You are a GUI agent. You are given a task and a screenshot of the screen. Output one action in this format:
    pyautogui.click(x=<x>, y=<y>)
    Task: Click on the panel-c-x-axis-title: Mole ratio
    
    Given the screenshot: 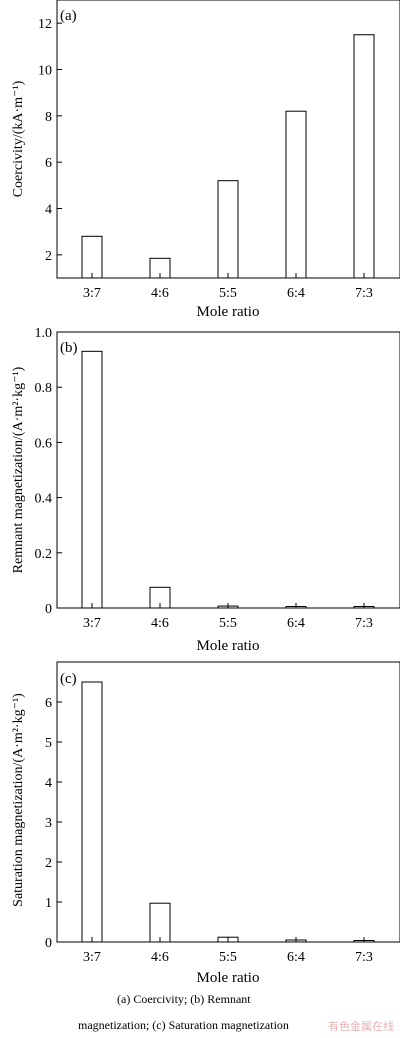 What is the action you would take?
    pyautogui.click(x=228, y=978)
    